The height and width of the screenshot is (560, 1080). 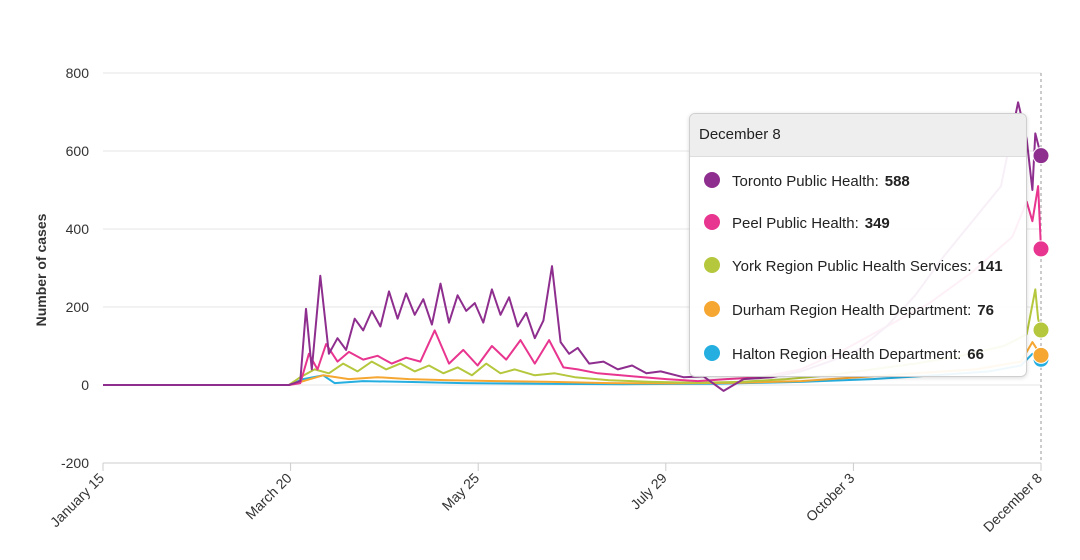 I want to click on x-tick-label: October 3, so click(x=830, y=497).